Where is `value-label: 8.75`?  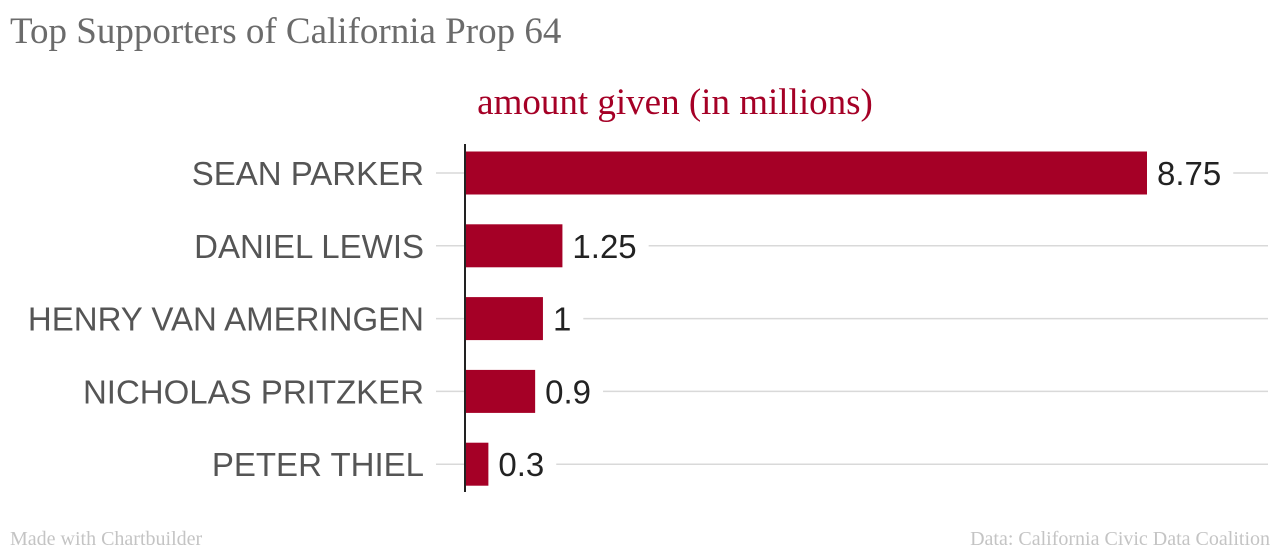
value-label: 8.75 is located at coordinates (1189, 173).